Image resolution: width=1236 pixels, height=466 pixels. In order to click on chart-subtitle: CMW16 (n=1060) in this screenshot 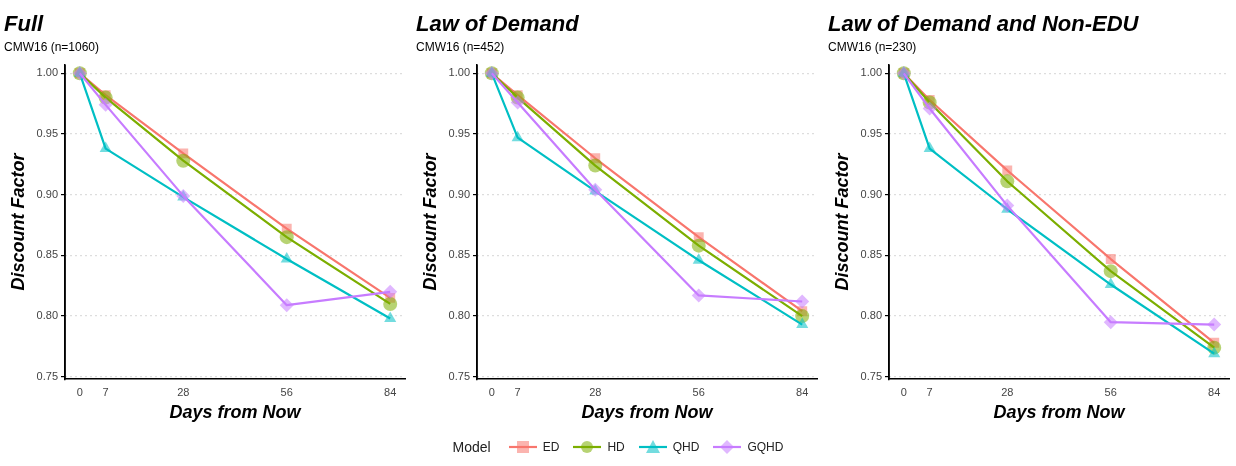, I will do `click(52, 46)`.